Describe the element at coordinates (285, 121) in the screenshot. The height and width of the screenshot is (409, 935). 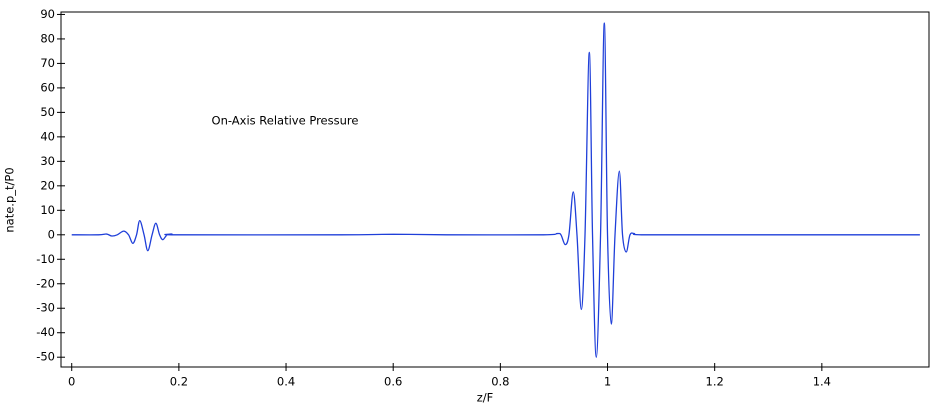
I see `annotation: On-Axis Relative Pressure` at that location.